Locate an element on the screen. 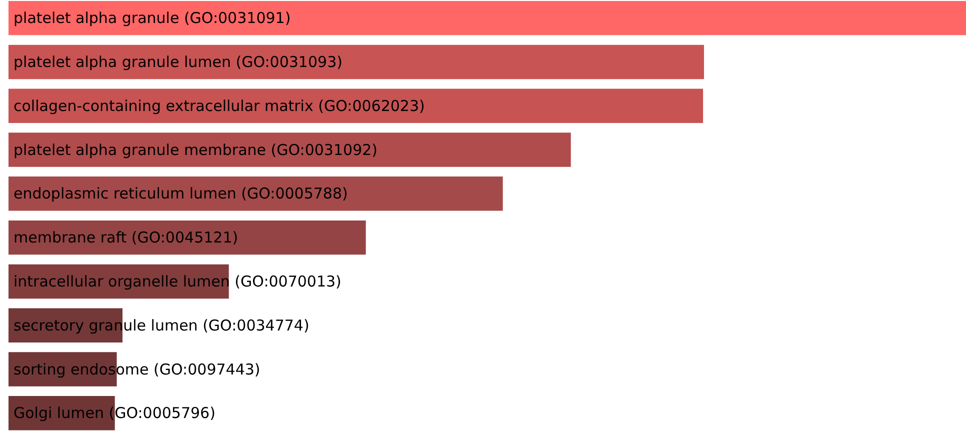 Image resolution: width=966 pixels, height=439 pixels. y-tick-label: platelet alpha granule (GO:0031091) is located at coordinates (152, 18).